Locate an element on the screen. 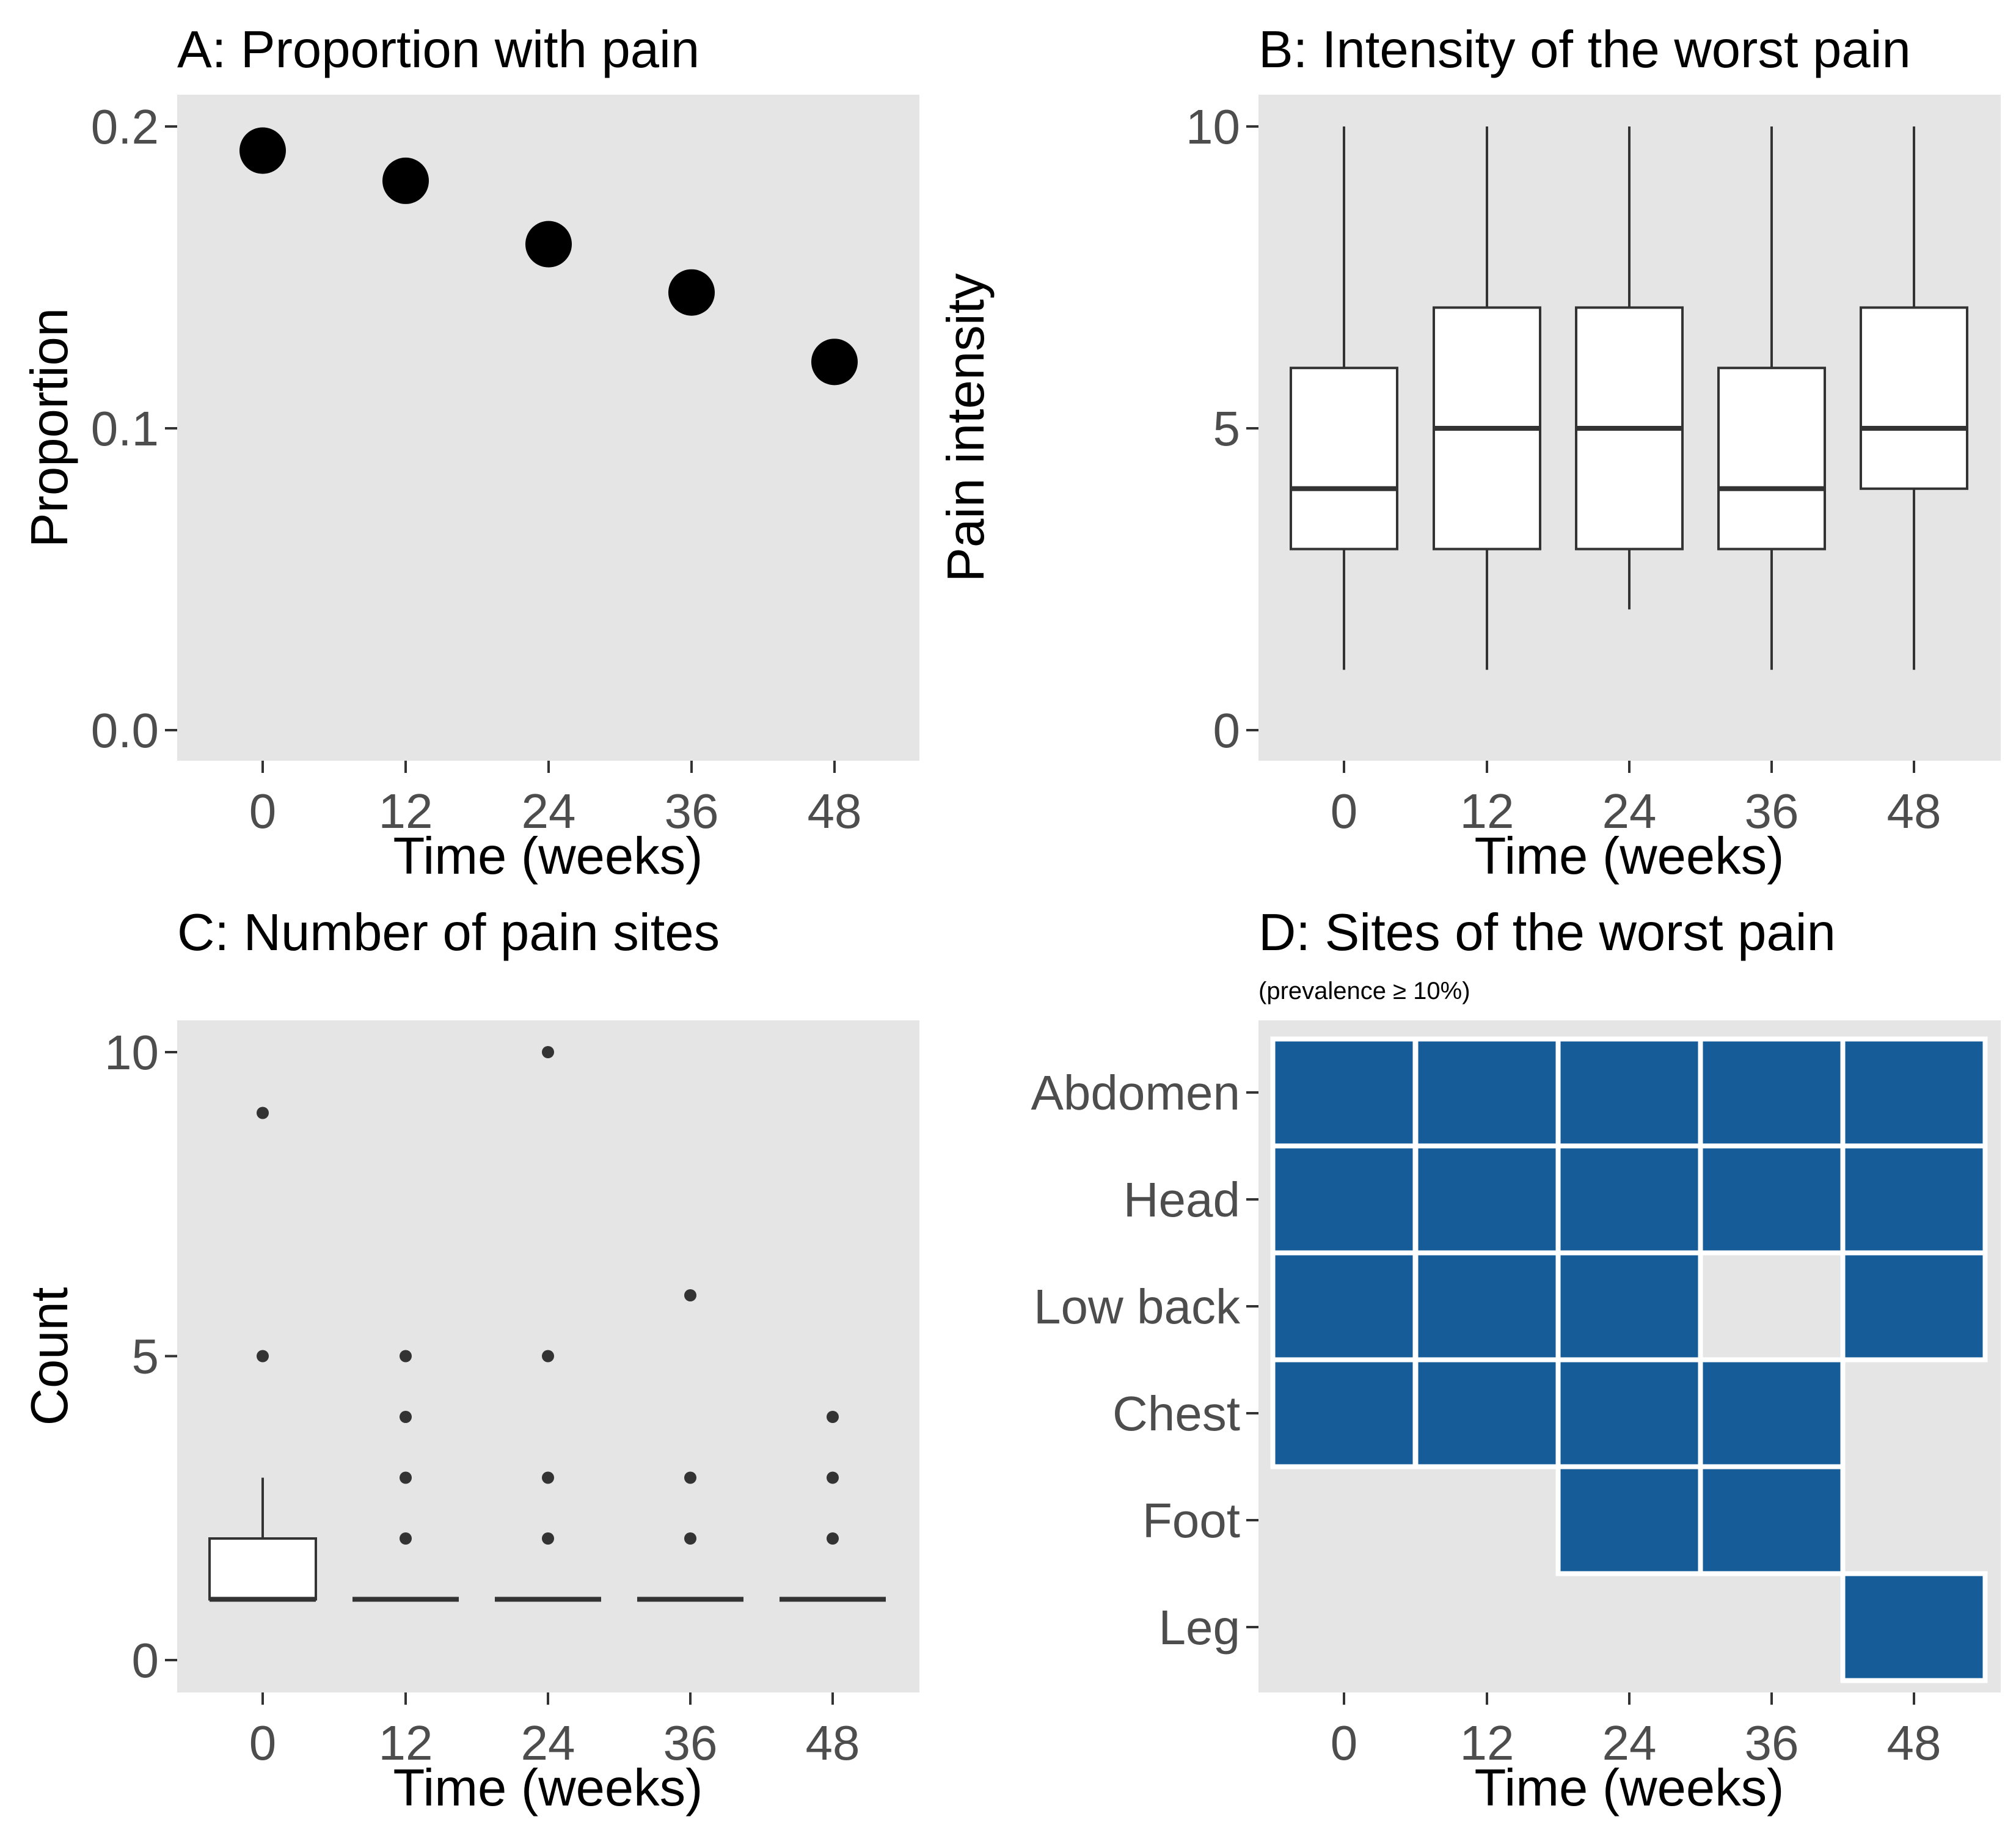 Image resolution: width=2016 pixels, height=1833 pixels. panel-b-x-tick-label: 48 is located at coordinates (1914, 811).